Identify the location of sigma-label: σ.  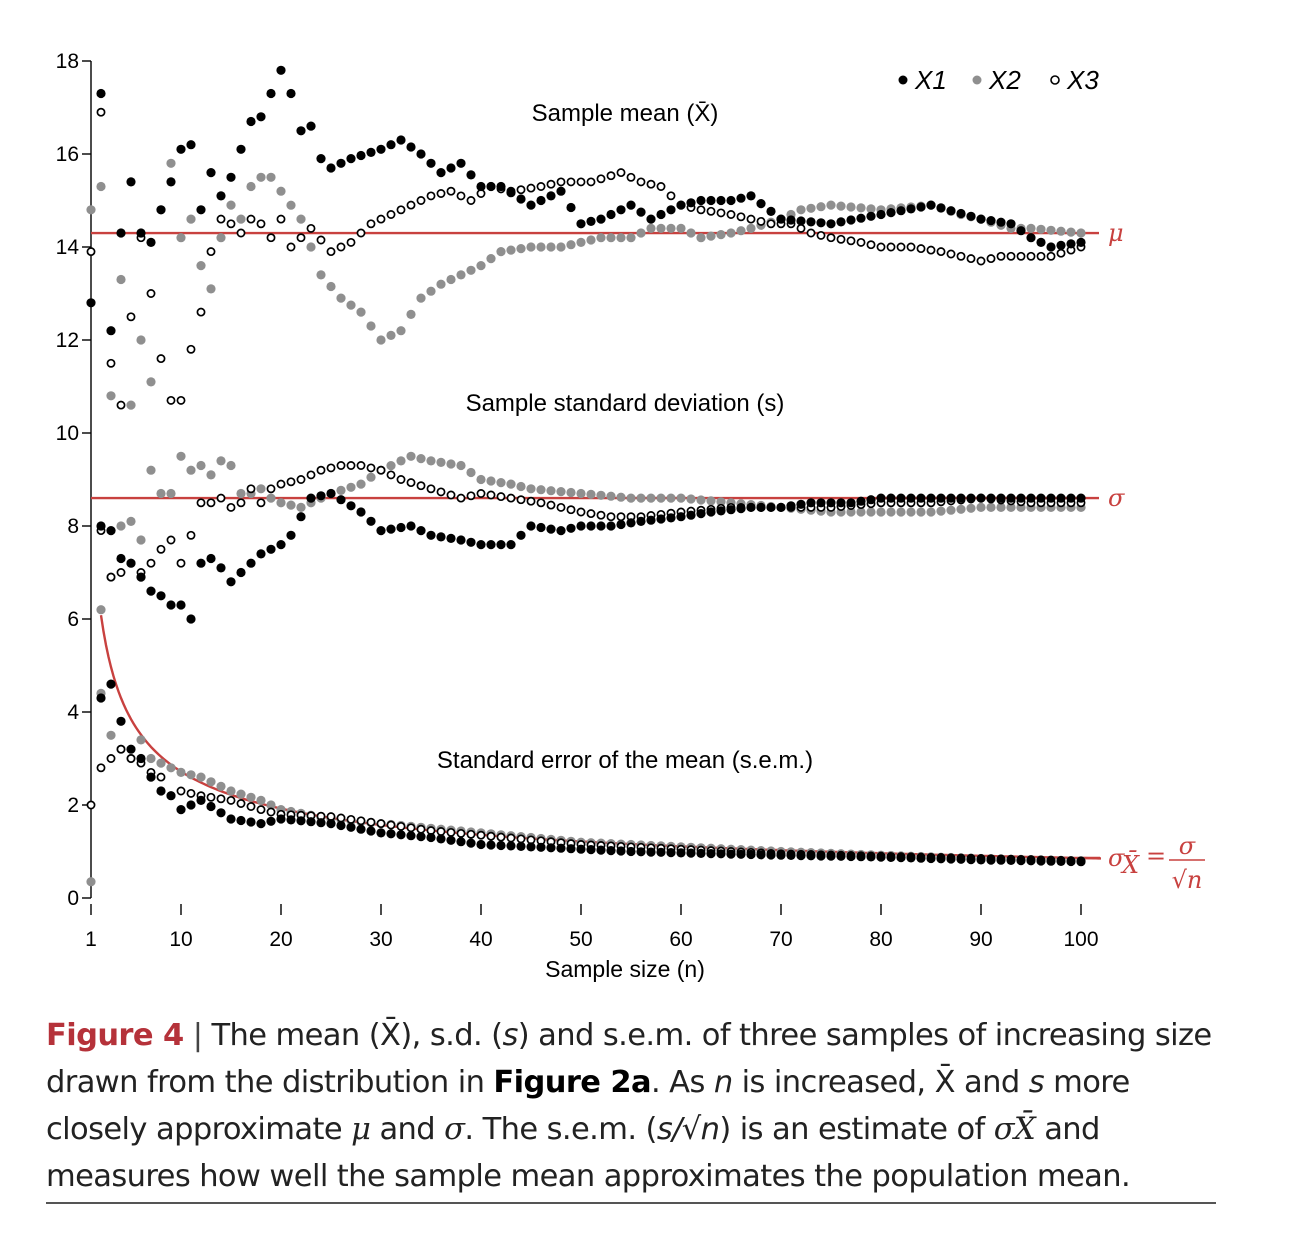
(1116, 498).